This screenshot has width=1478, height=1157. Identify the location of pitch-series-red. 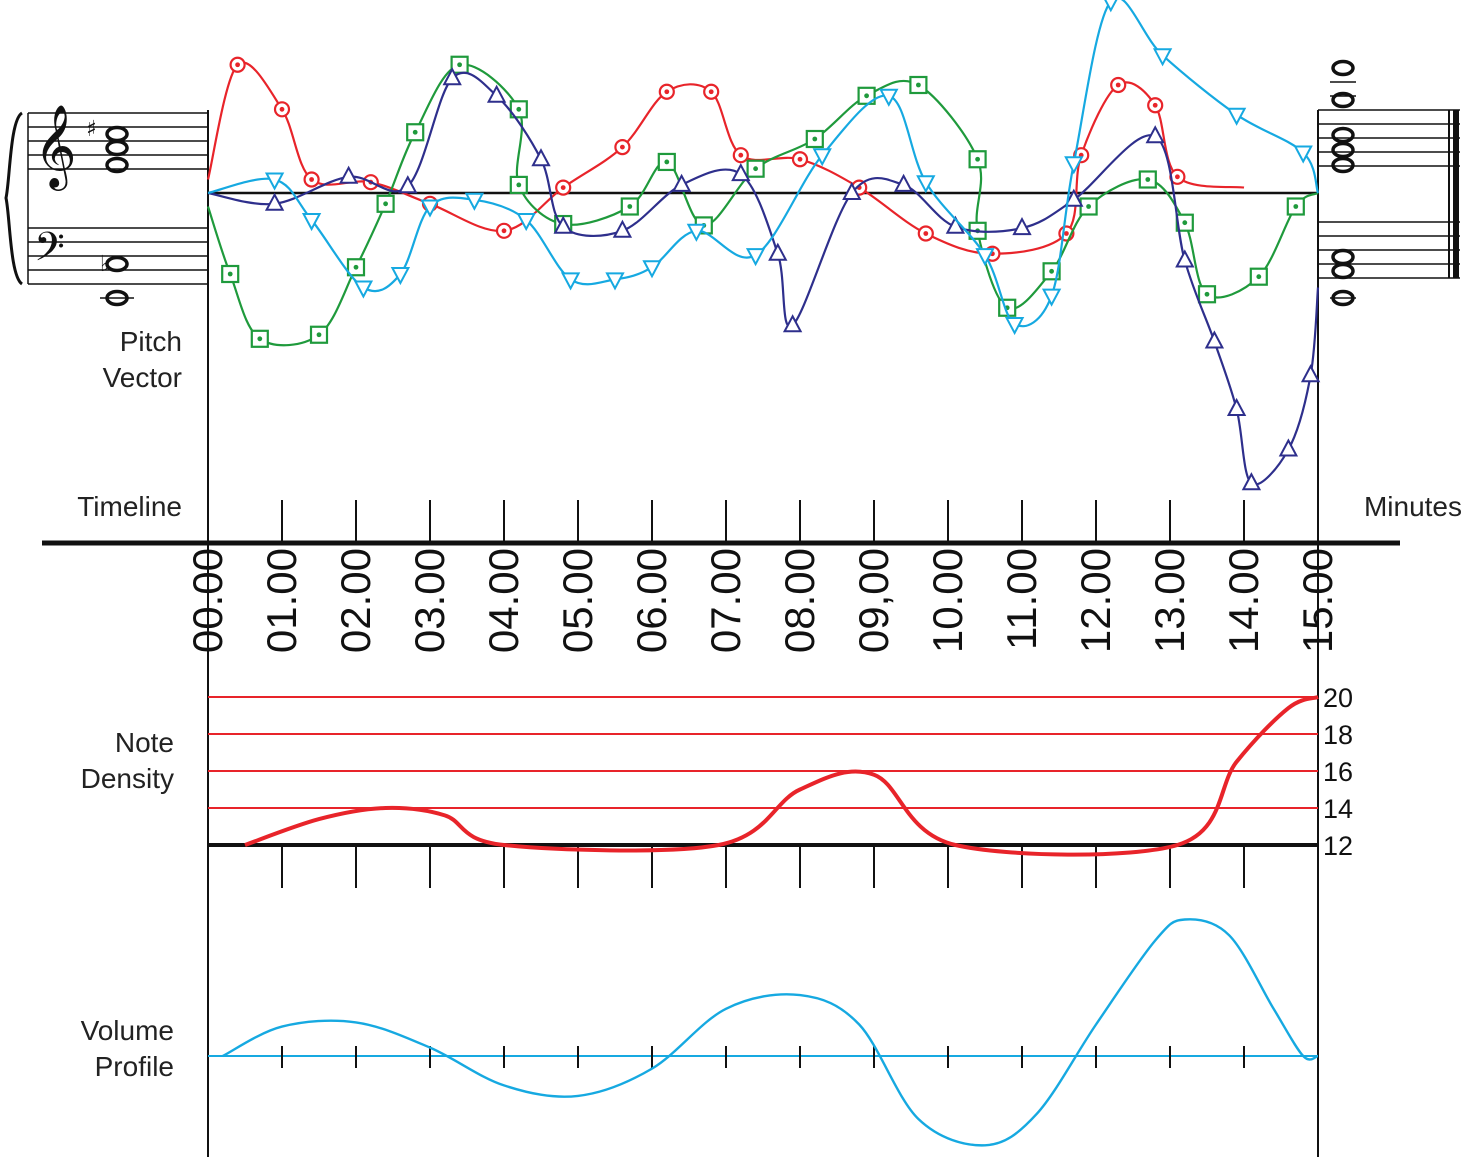
(725, 158).